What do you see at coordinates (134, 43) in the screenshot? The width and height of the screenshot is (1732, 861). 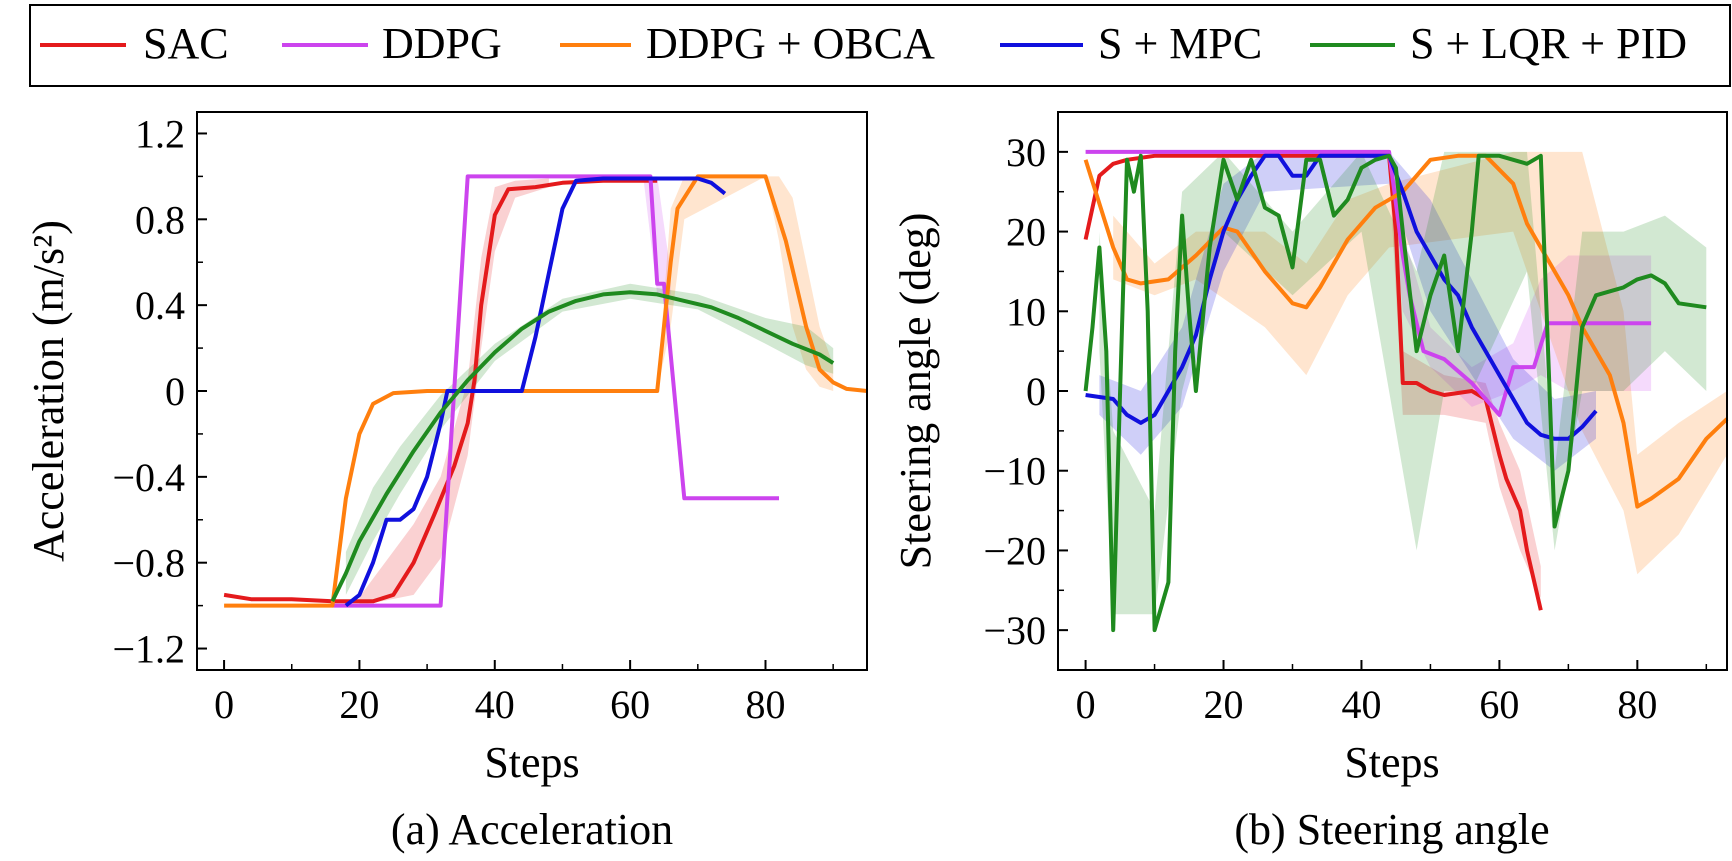 I see `legend-entry-sac: SAC` at bounding box center [134, 43].